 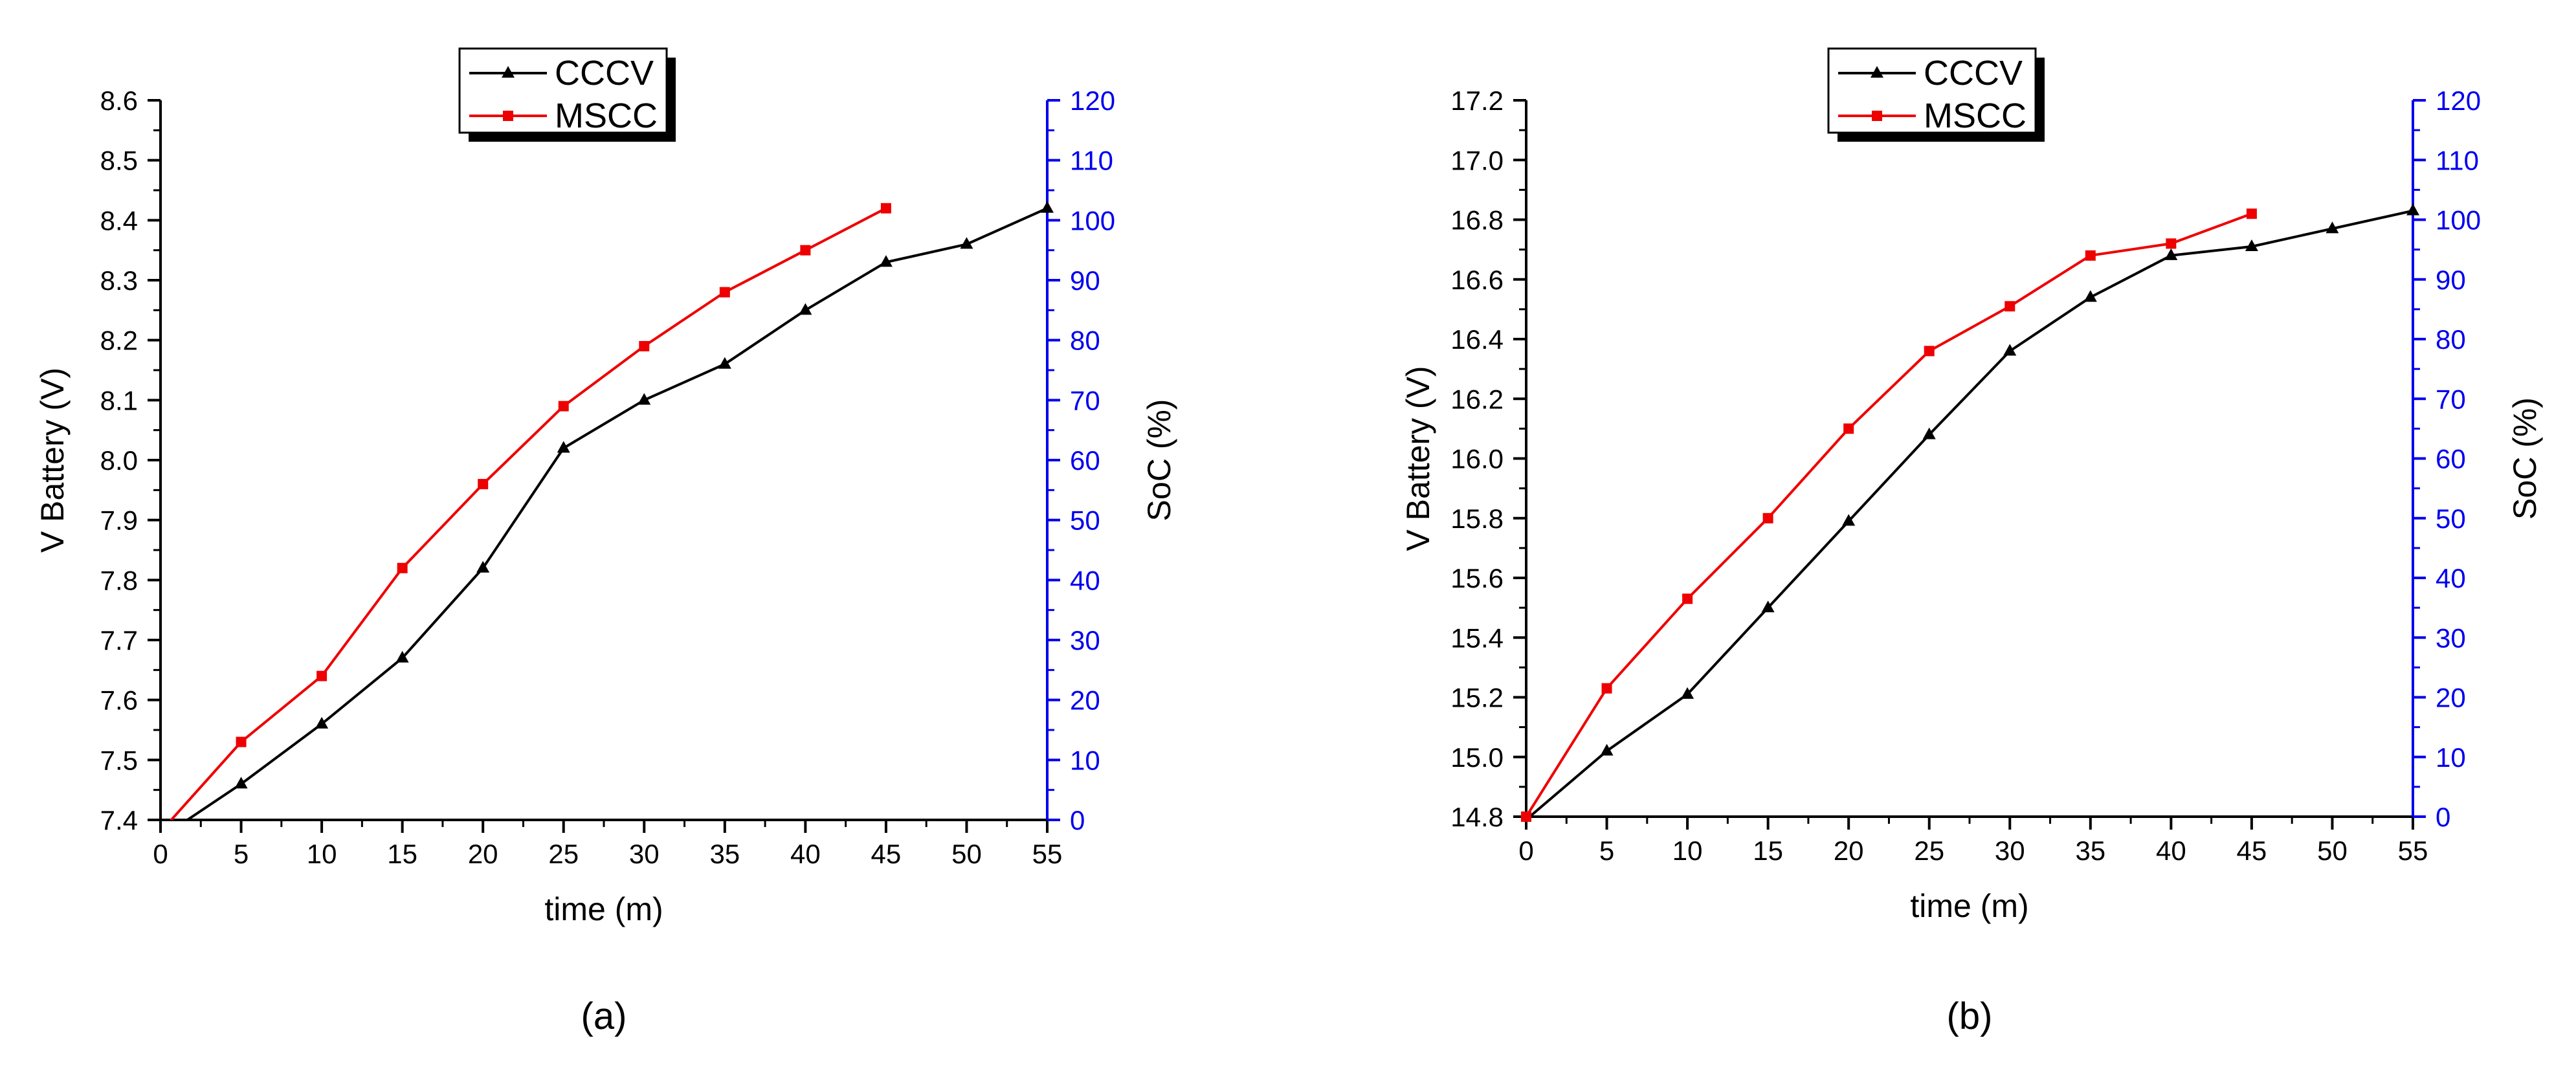 I want to click on y-tick-label: 8.6, so click(x=119, y=100).